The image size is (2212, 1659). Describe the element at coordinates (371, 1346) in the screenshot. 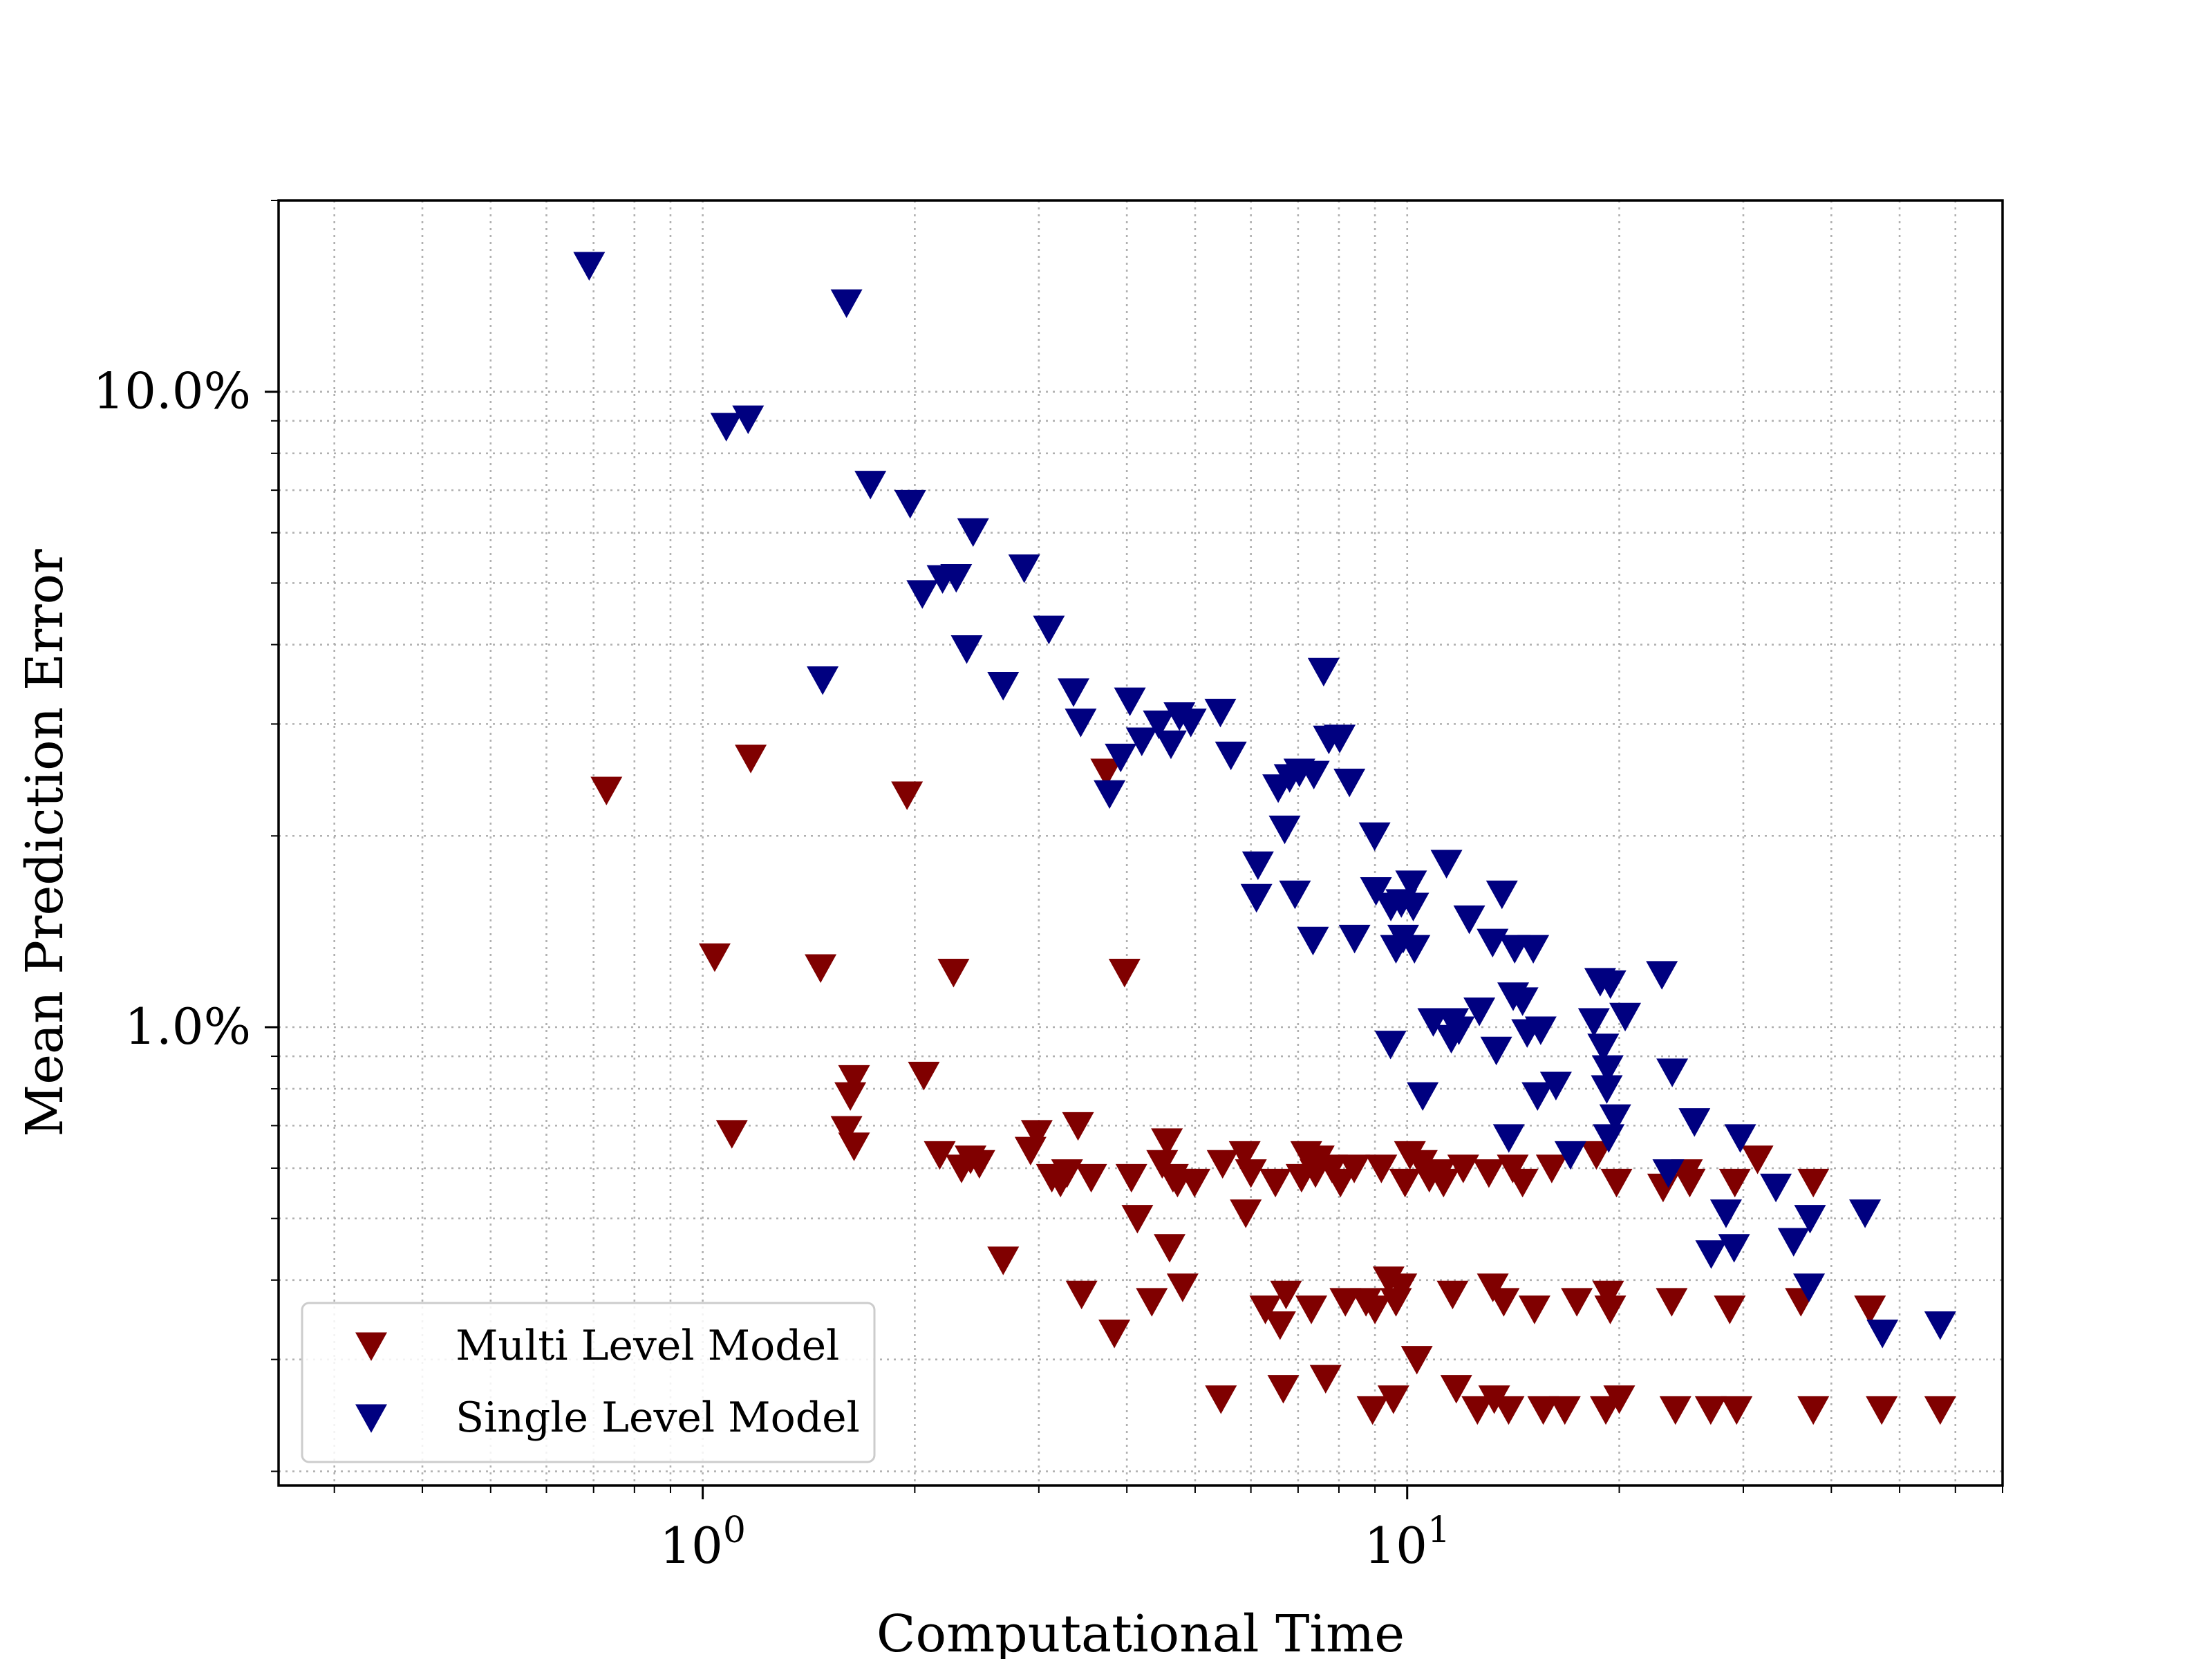

I see `legend-marker` at that location.